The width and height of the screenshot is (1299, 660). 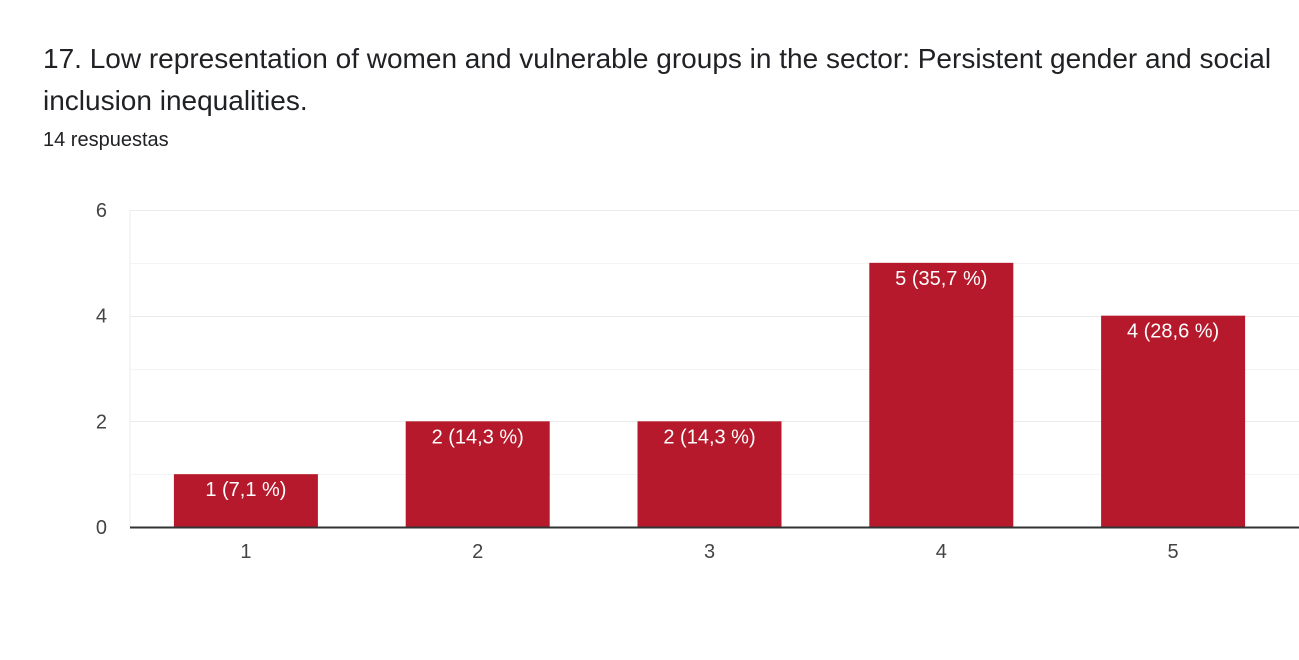 What do you see at coordinates (101, 422) in the screenshot?
I see `y-tick-label: 2` at bounding box center [101, 422].